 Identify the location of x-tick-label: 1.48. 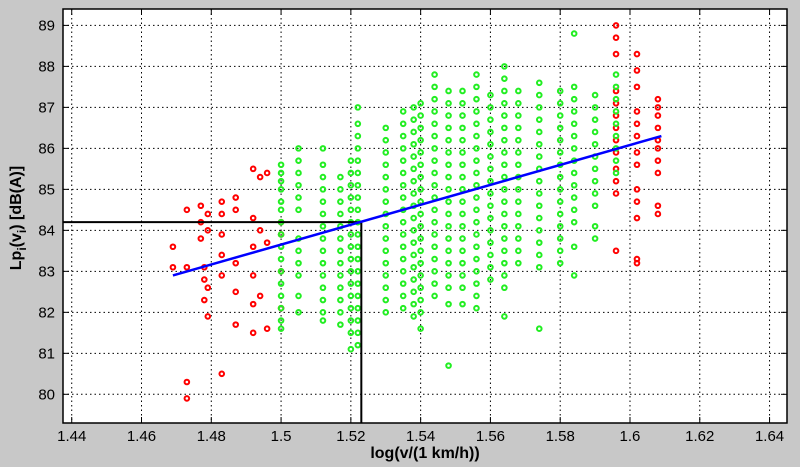
(211, 436).